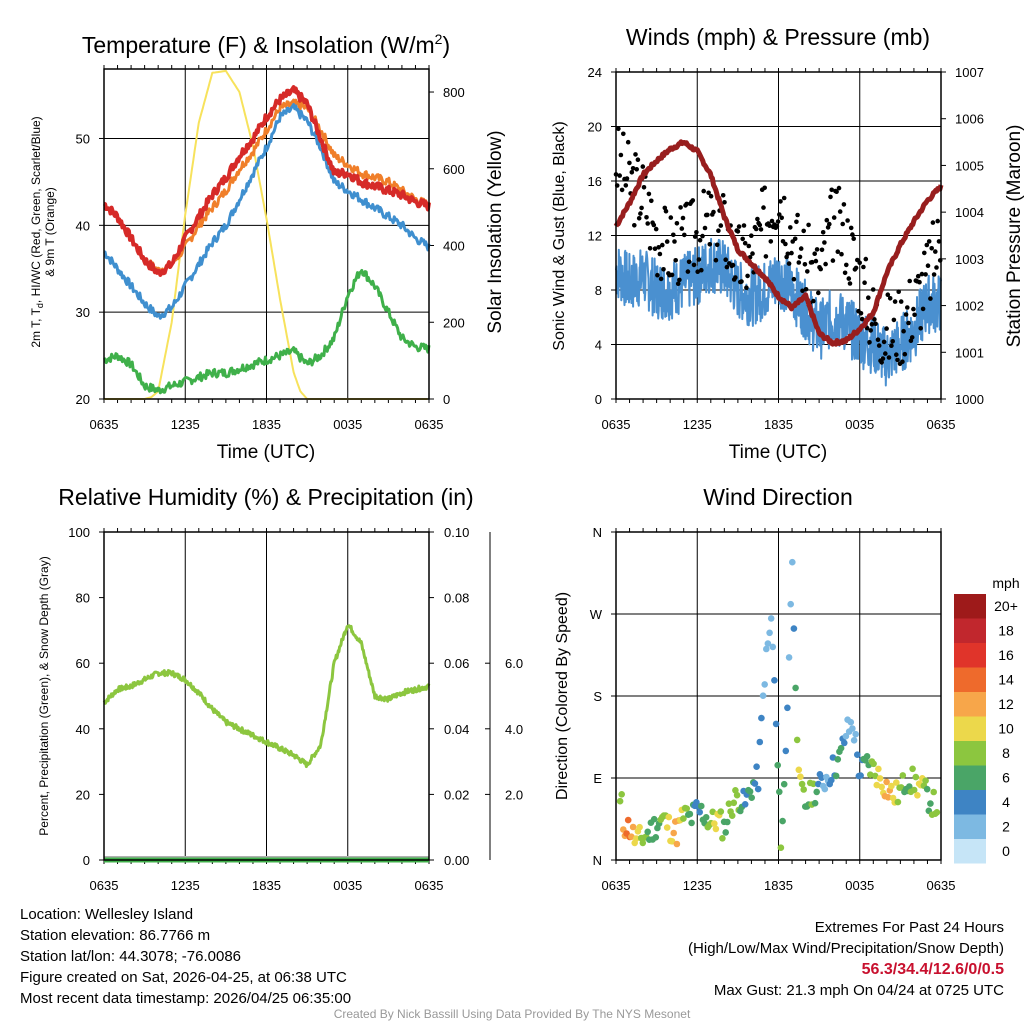 The width and height of the screenshot is (1024, 1024). What do you see at coordinates (778, 37) in the screenshot?
I see `winds-title: Winds (mph) & Pressure (mb)` at bounding box center [778, 37].